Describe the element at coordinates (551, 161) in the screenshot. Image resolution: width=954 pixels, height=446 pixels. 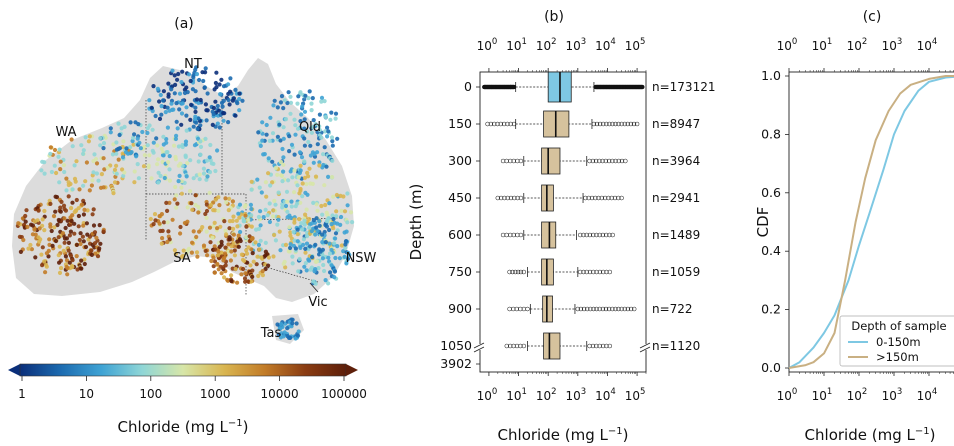
I see `box-iqr` at that location.